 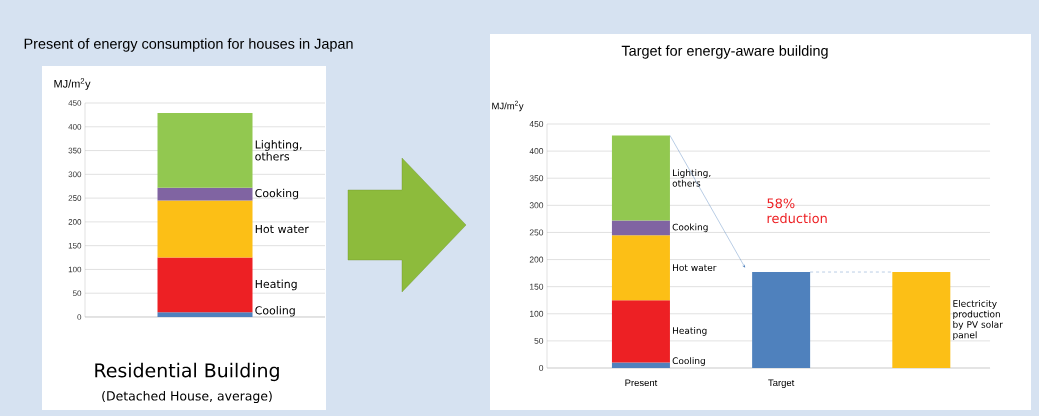 What do you see at coordinates (187, 397) in the screenshot?
I see `text: (Detached House, average)` at bounding box center [187, 397].